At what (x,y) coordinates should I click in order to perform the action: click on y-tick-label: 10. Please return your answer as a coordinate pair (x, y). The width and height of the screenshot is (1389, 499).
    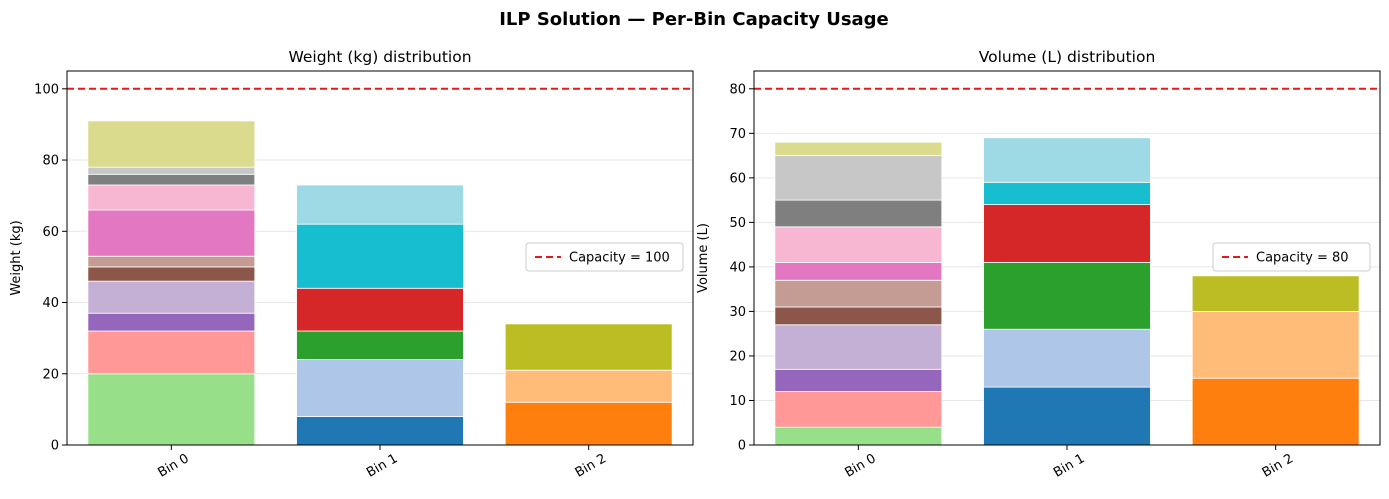
    Looking at the image, I should click on (737, 401).